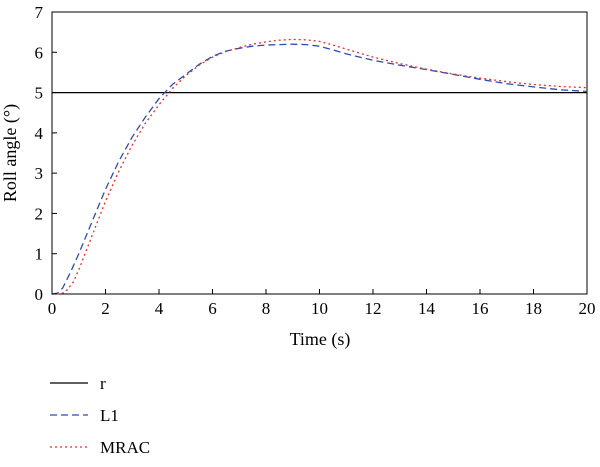  Describe the element at coordinates (212, 308) in the screenshot. I see `x-tick-label: 6` at that location.